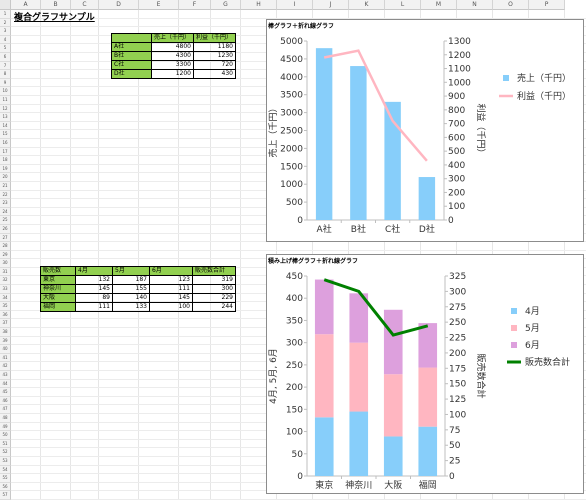 Image resolution: width=586 pixels, height=500 pixels. Describe the element at coordinates (5, 367) in the screenshot. I see `row-header: 42` at that location.